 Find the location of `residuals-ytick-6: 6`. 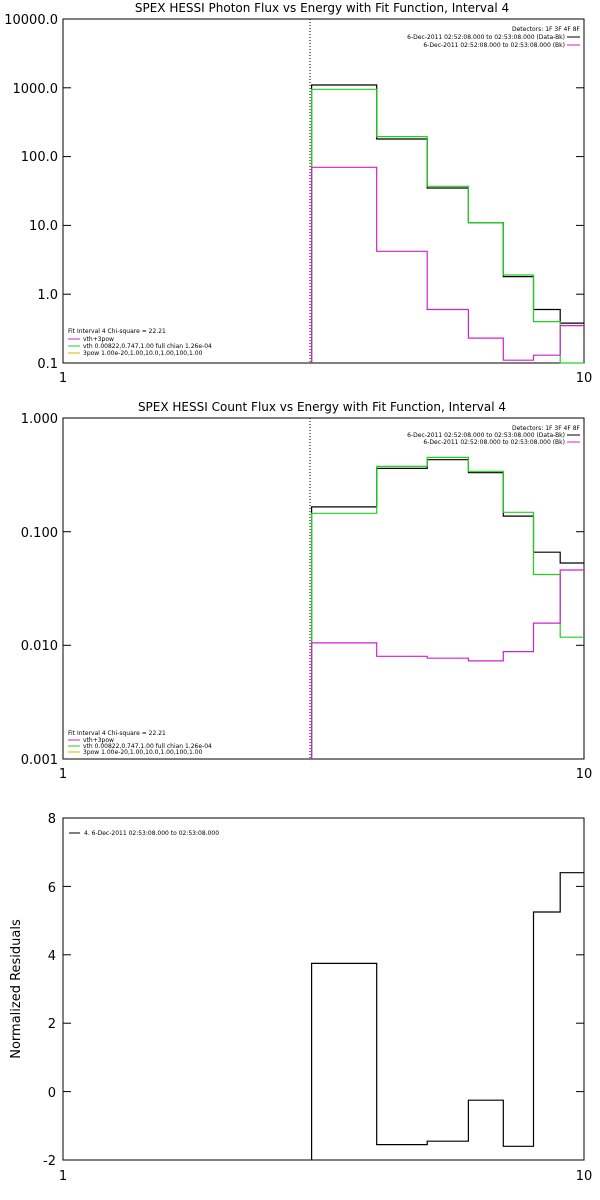

residuals-ytick-6: 6 is located at coordinates (52, 888).